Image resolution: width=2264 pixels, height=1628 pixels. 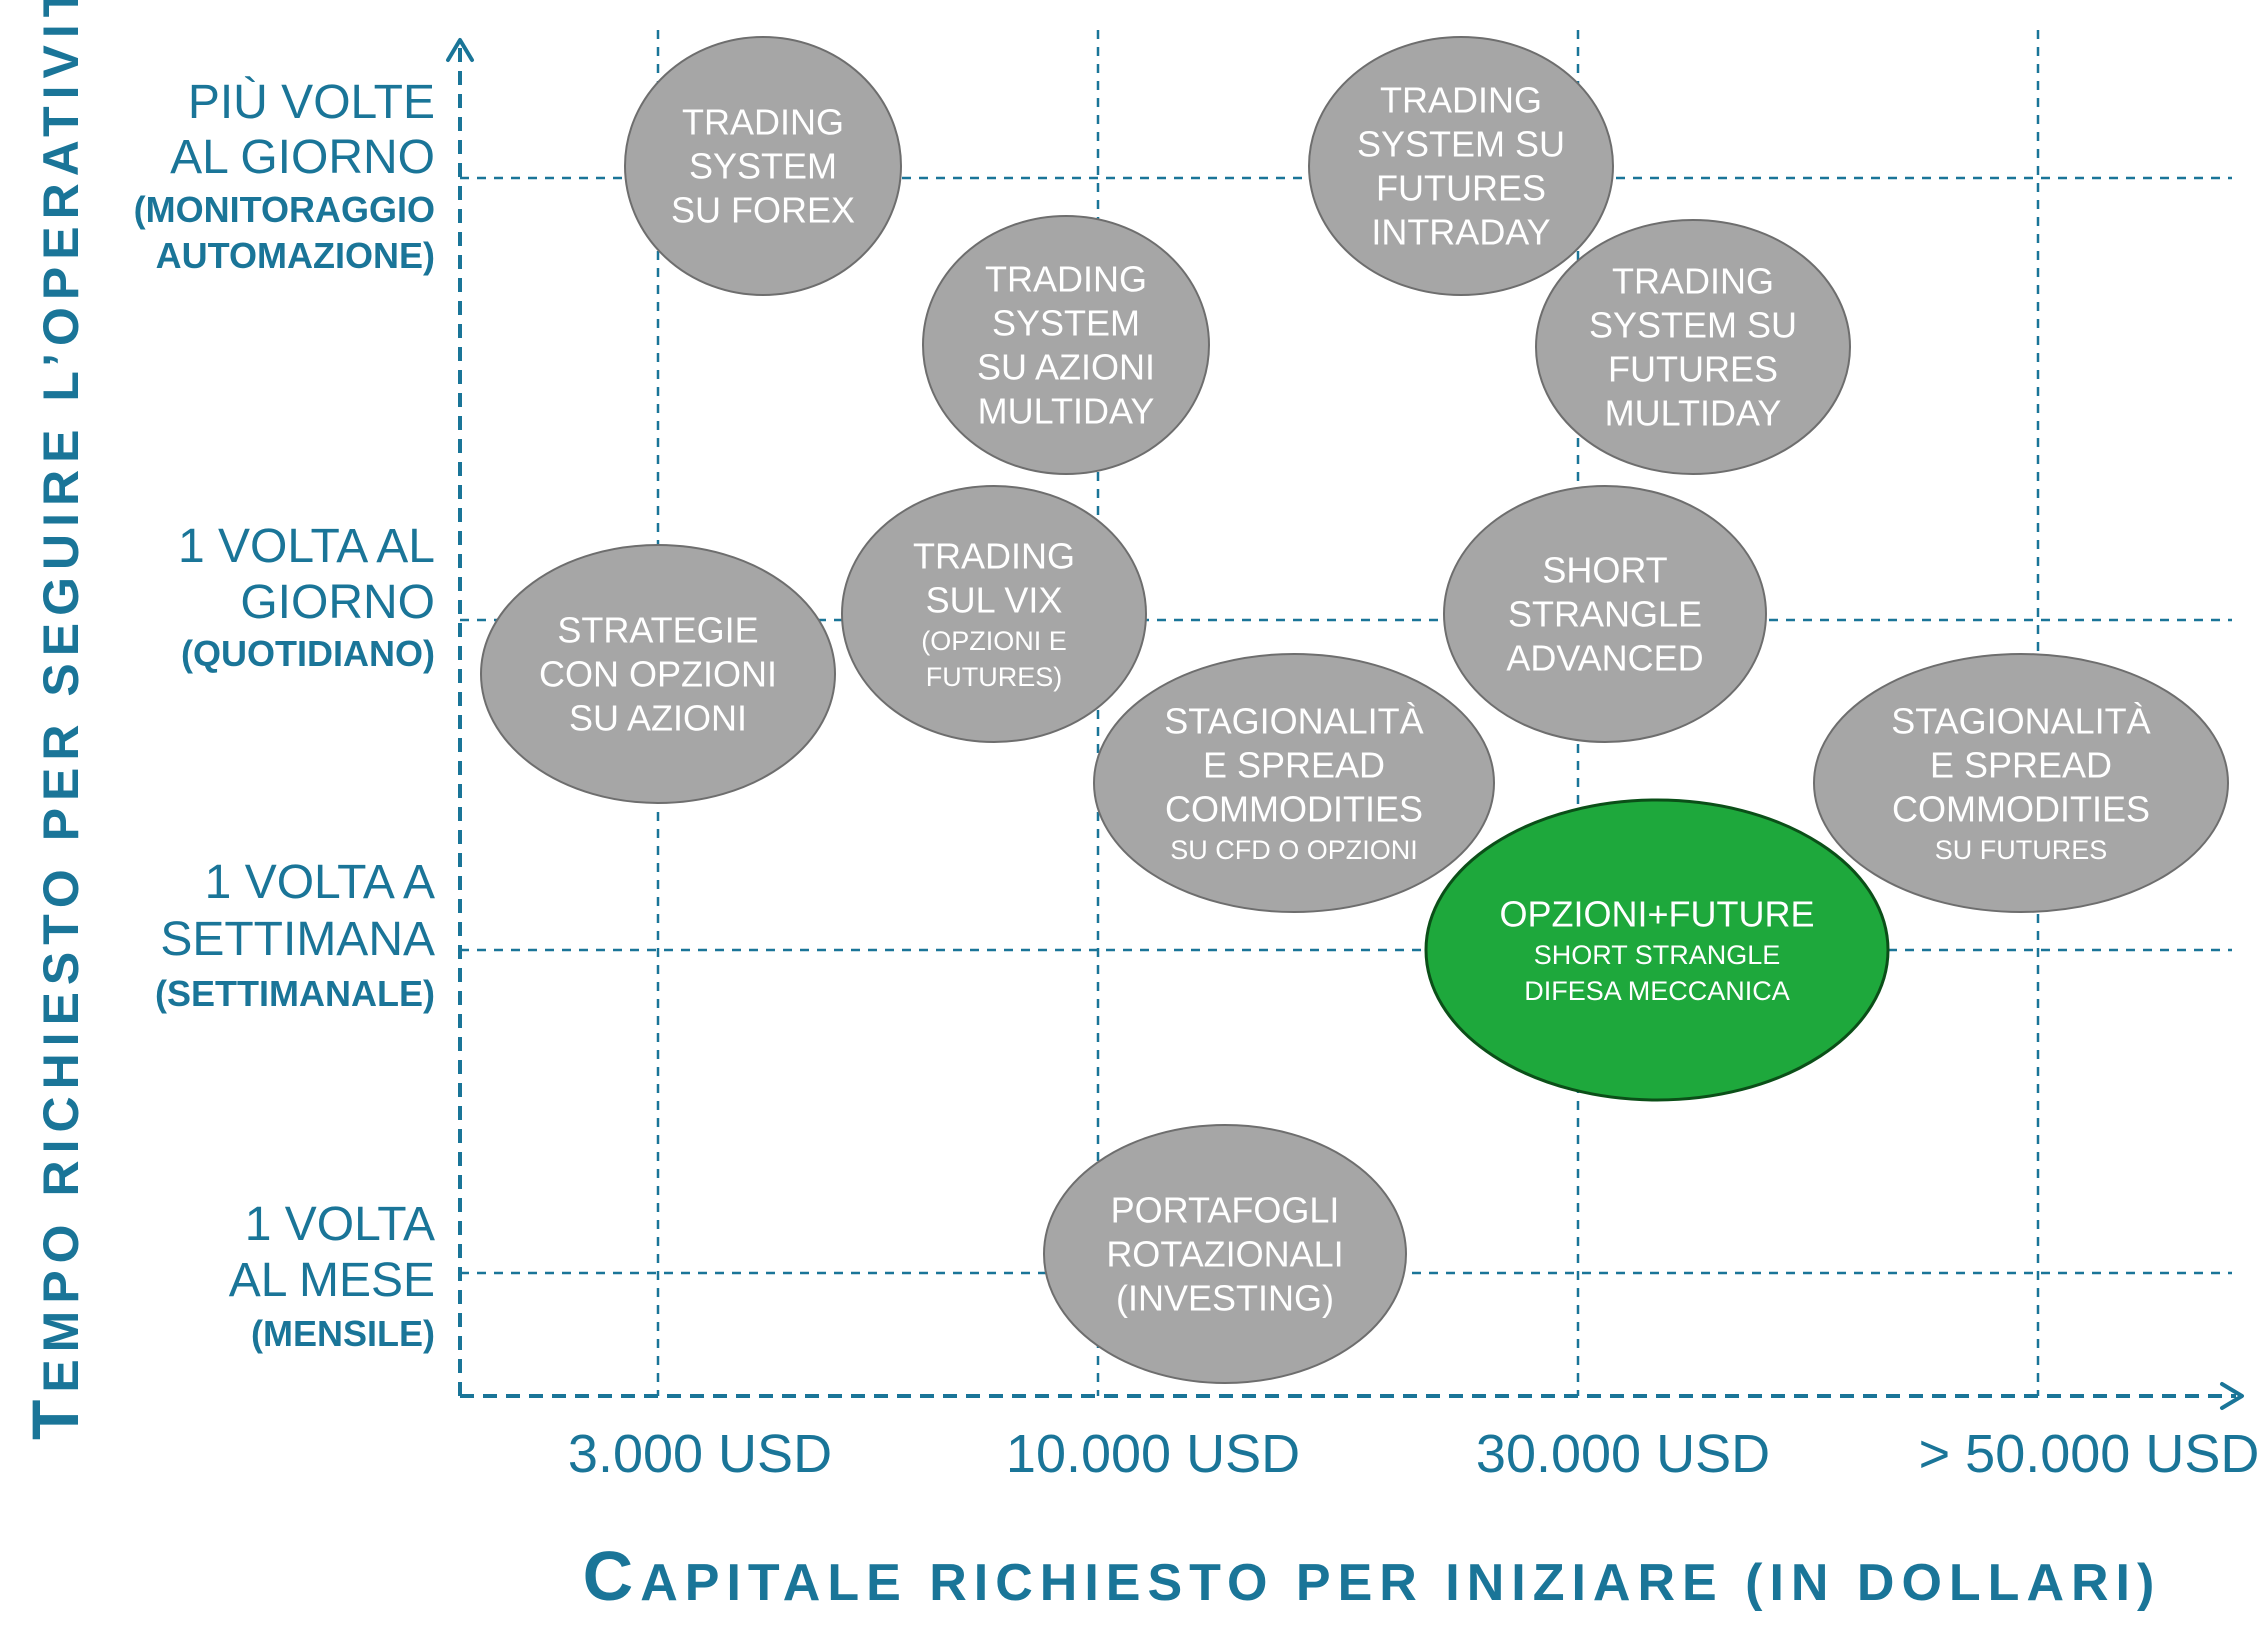 I want to click on y-axis-title-rest: EMPO RICHIESTO PER SEGUIRE L’OPERATIVITÀ, so click(x=61, y=696).